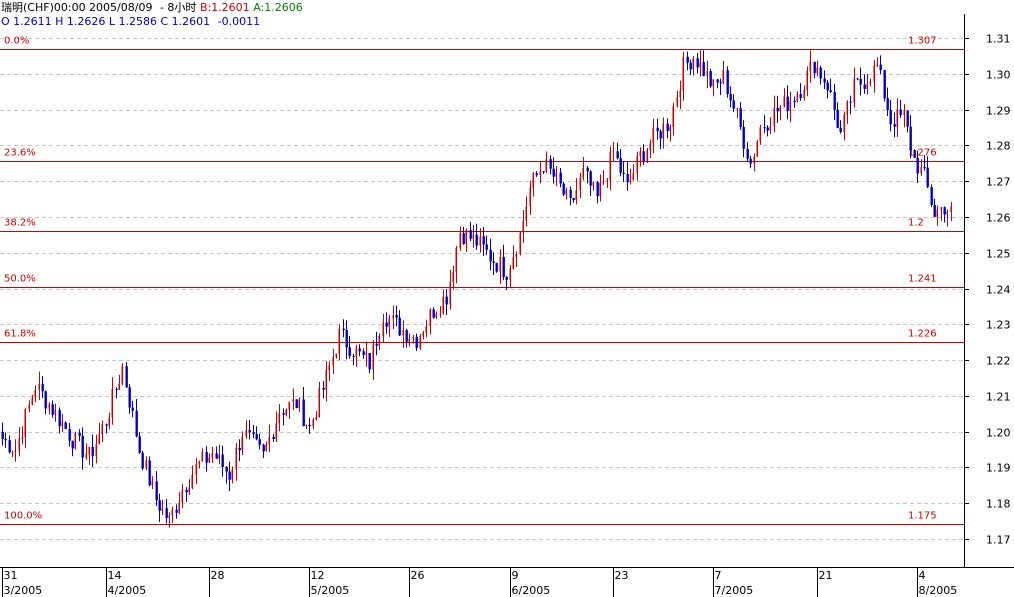  I want to click on y-tick-label: 1.18, so click(998, 504).